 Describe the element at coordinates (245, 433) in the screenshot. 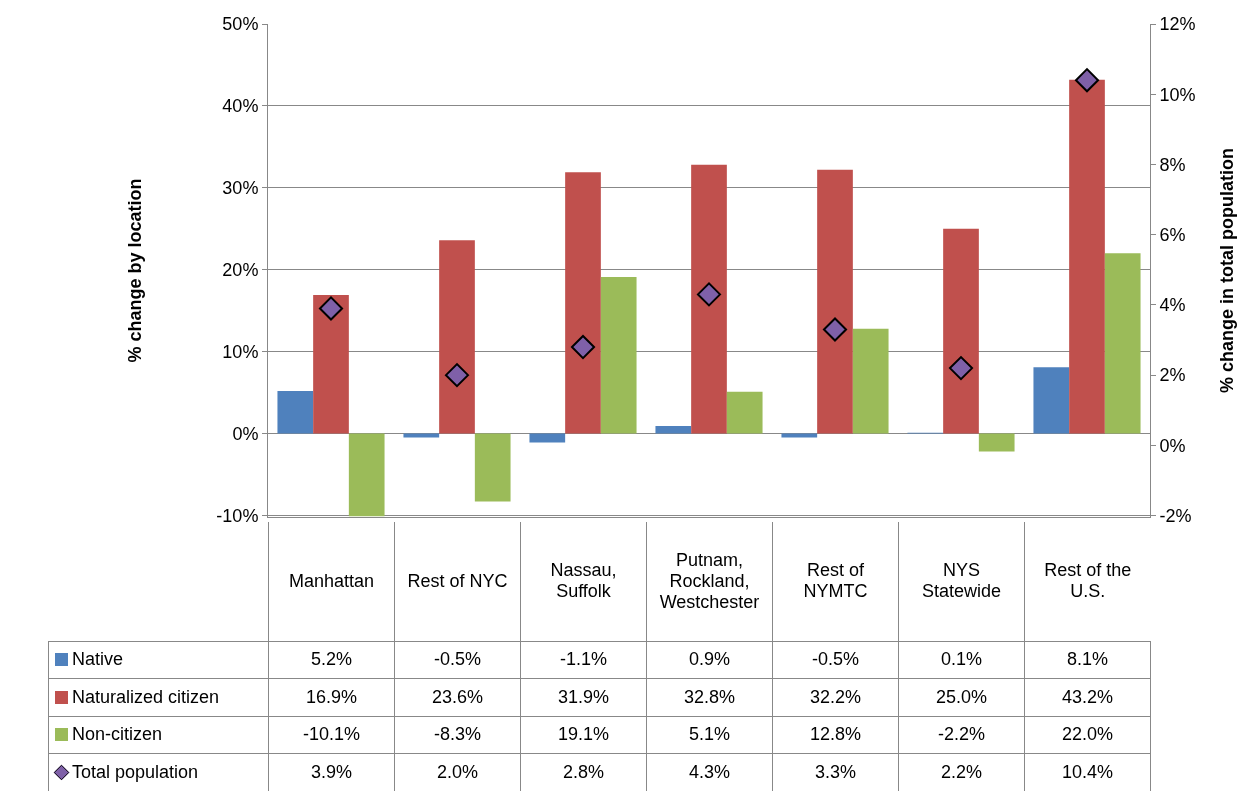

I see `y-tick-label: 0%` at that location.